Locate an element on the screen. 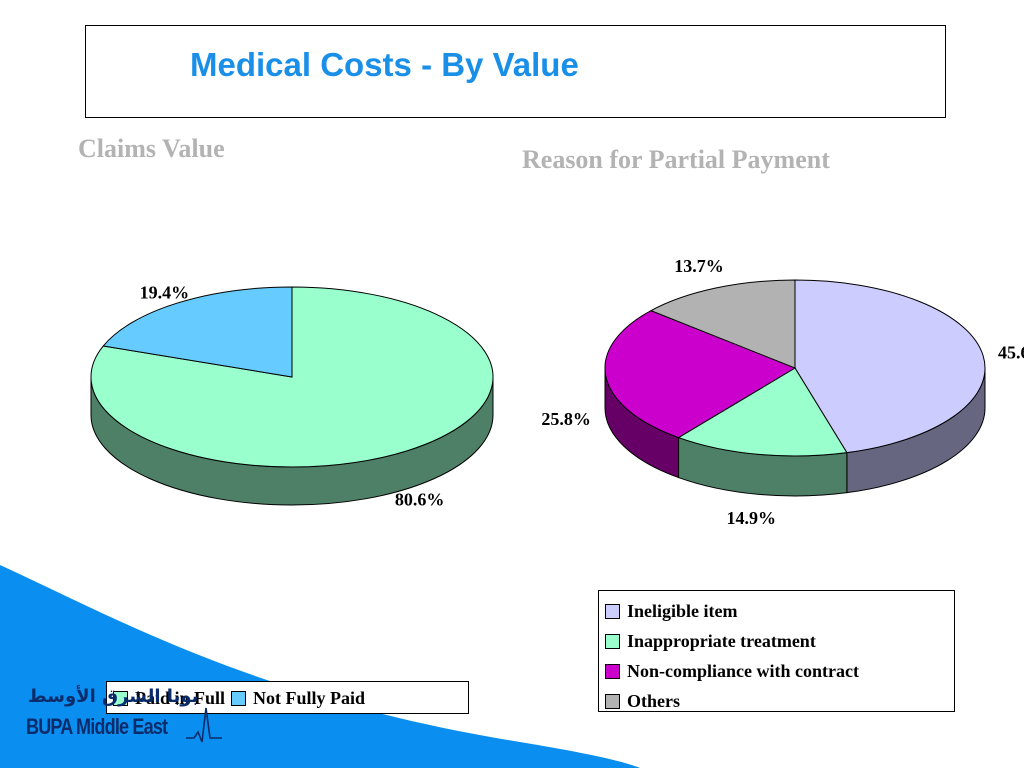 The width and height of the screenshot is (1024, 768). pie-0: 80.6% 19.4% is located at coordinates (292, 396).